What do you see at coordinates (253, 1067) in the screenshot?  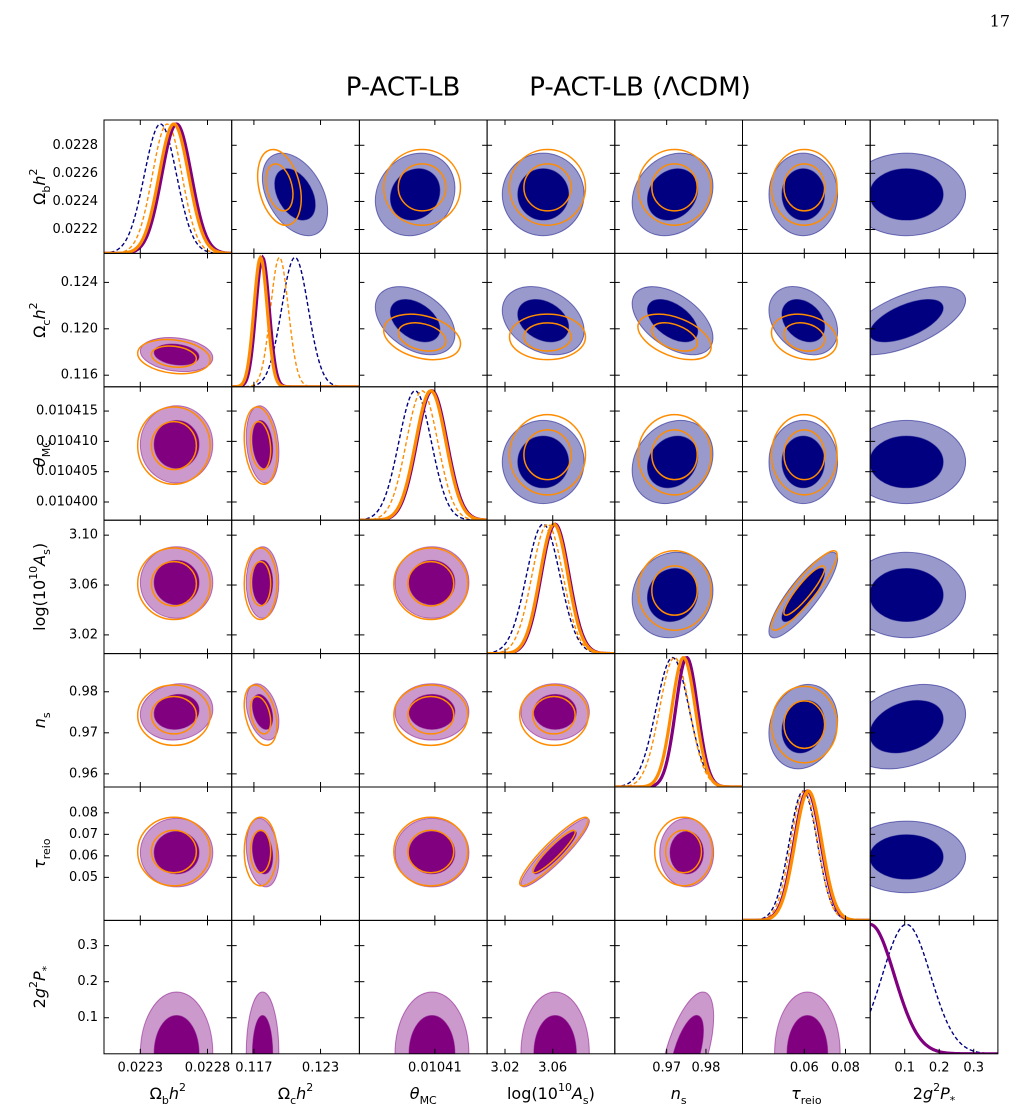 I see `x-tick-label: 0.117` at bounding box center [253, 1067].